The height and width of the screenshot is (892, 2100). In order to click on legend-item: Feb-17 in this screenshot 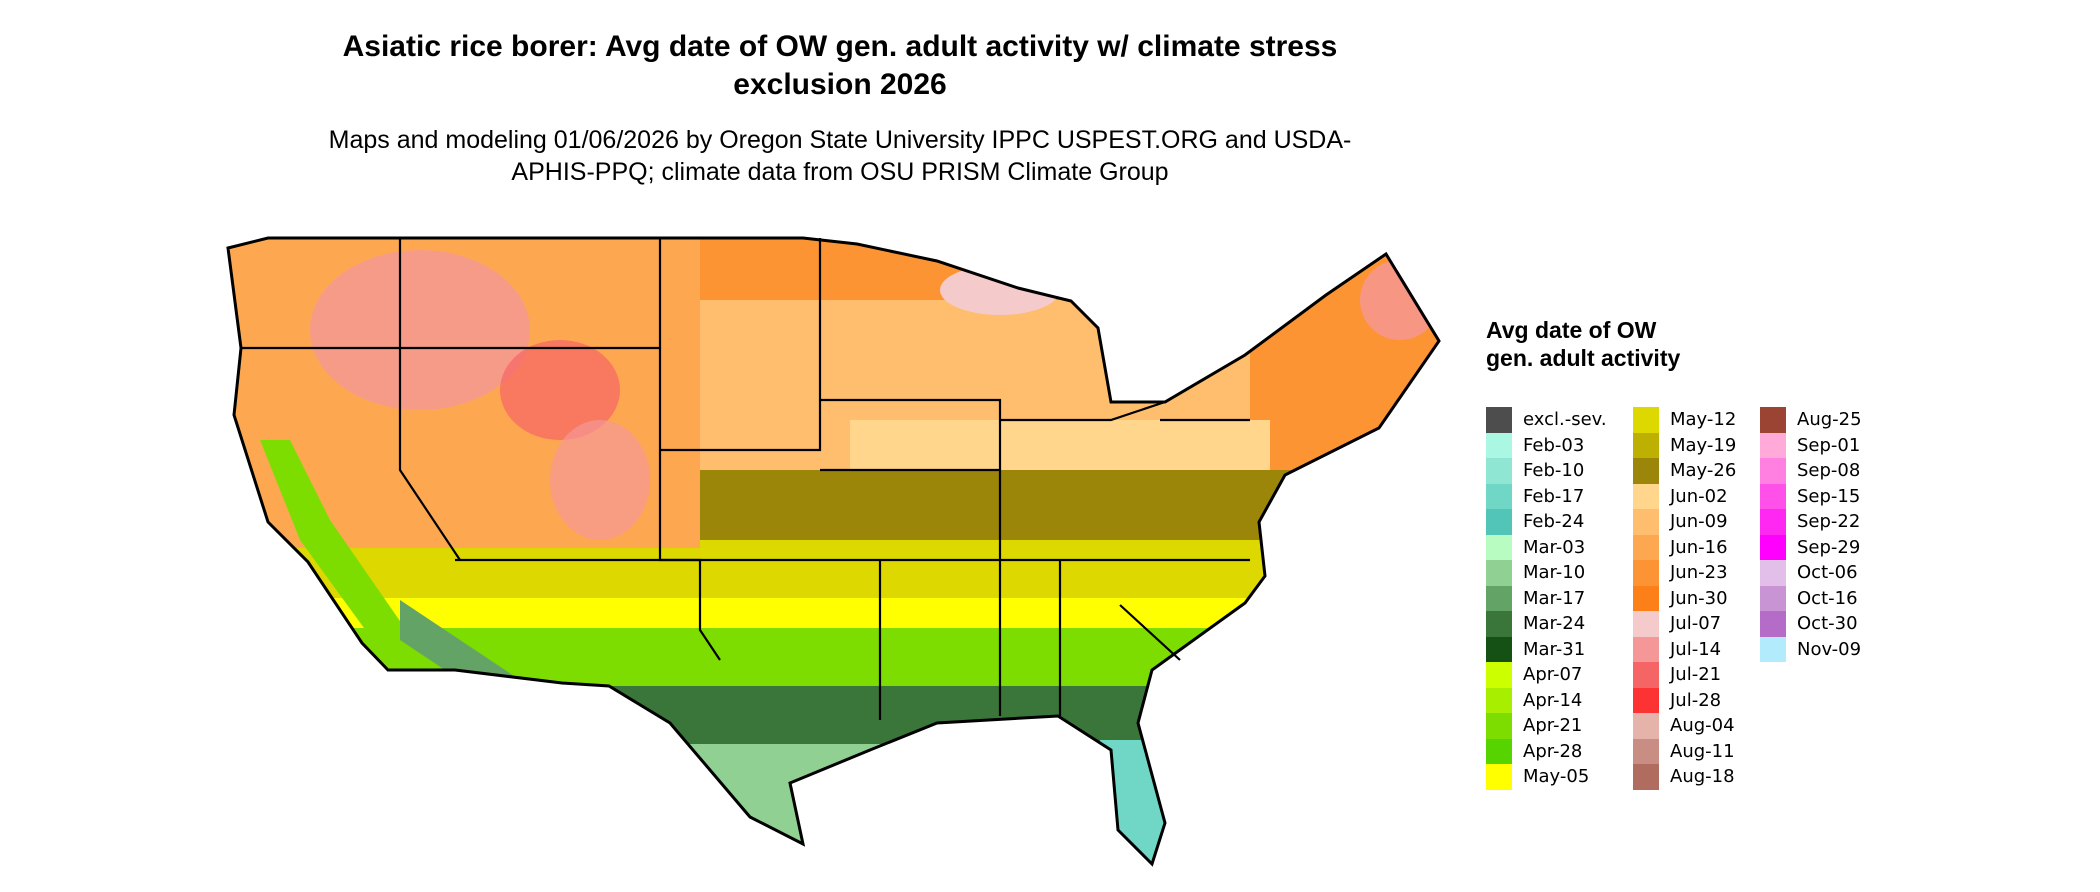, I will do `click(1535, 496)`.